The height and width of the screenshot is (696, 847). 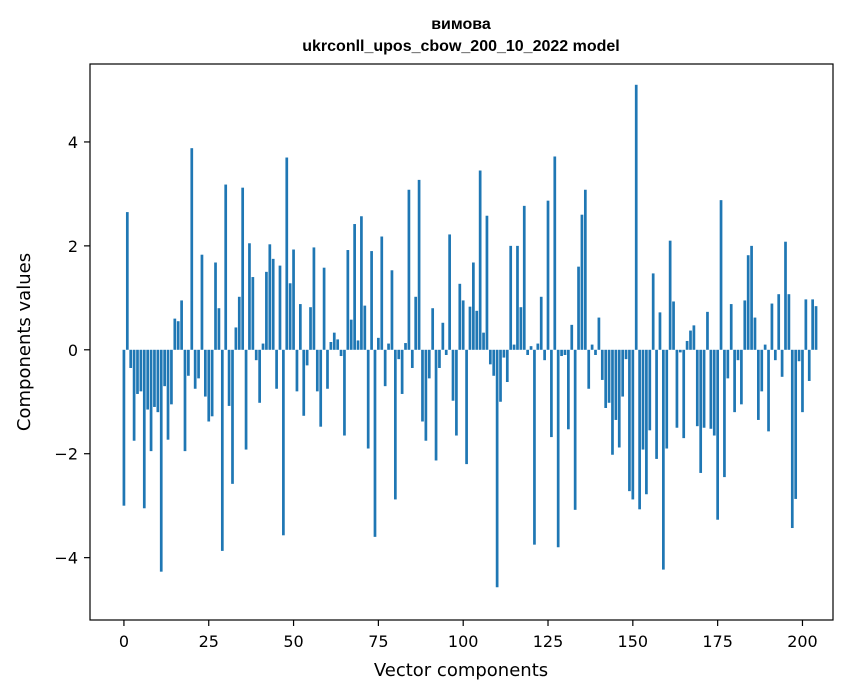 What do you see at coordinates (548, 641) in the screenshot?
I see `x-tick-label: 125` at bounding box center [548, 641].